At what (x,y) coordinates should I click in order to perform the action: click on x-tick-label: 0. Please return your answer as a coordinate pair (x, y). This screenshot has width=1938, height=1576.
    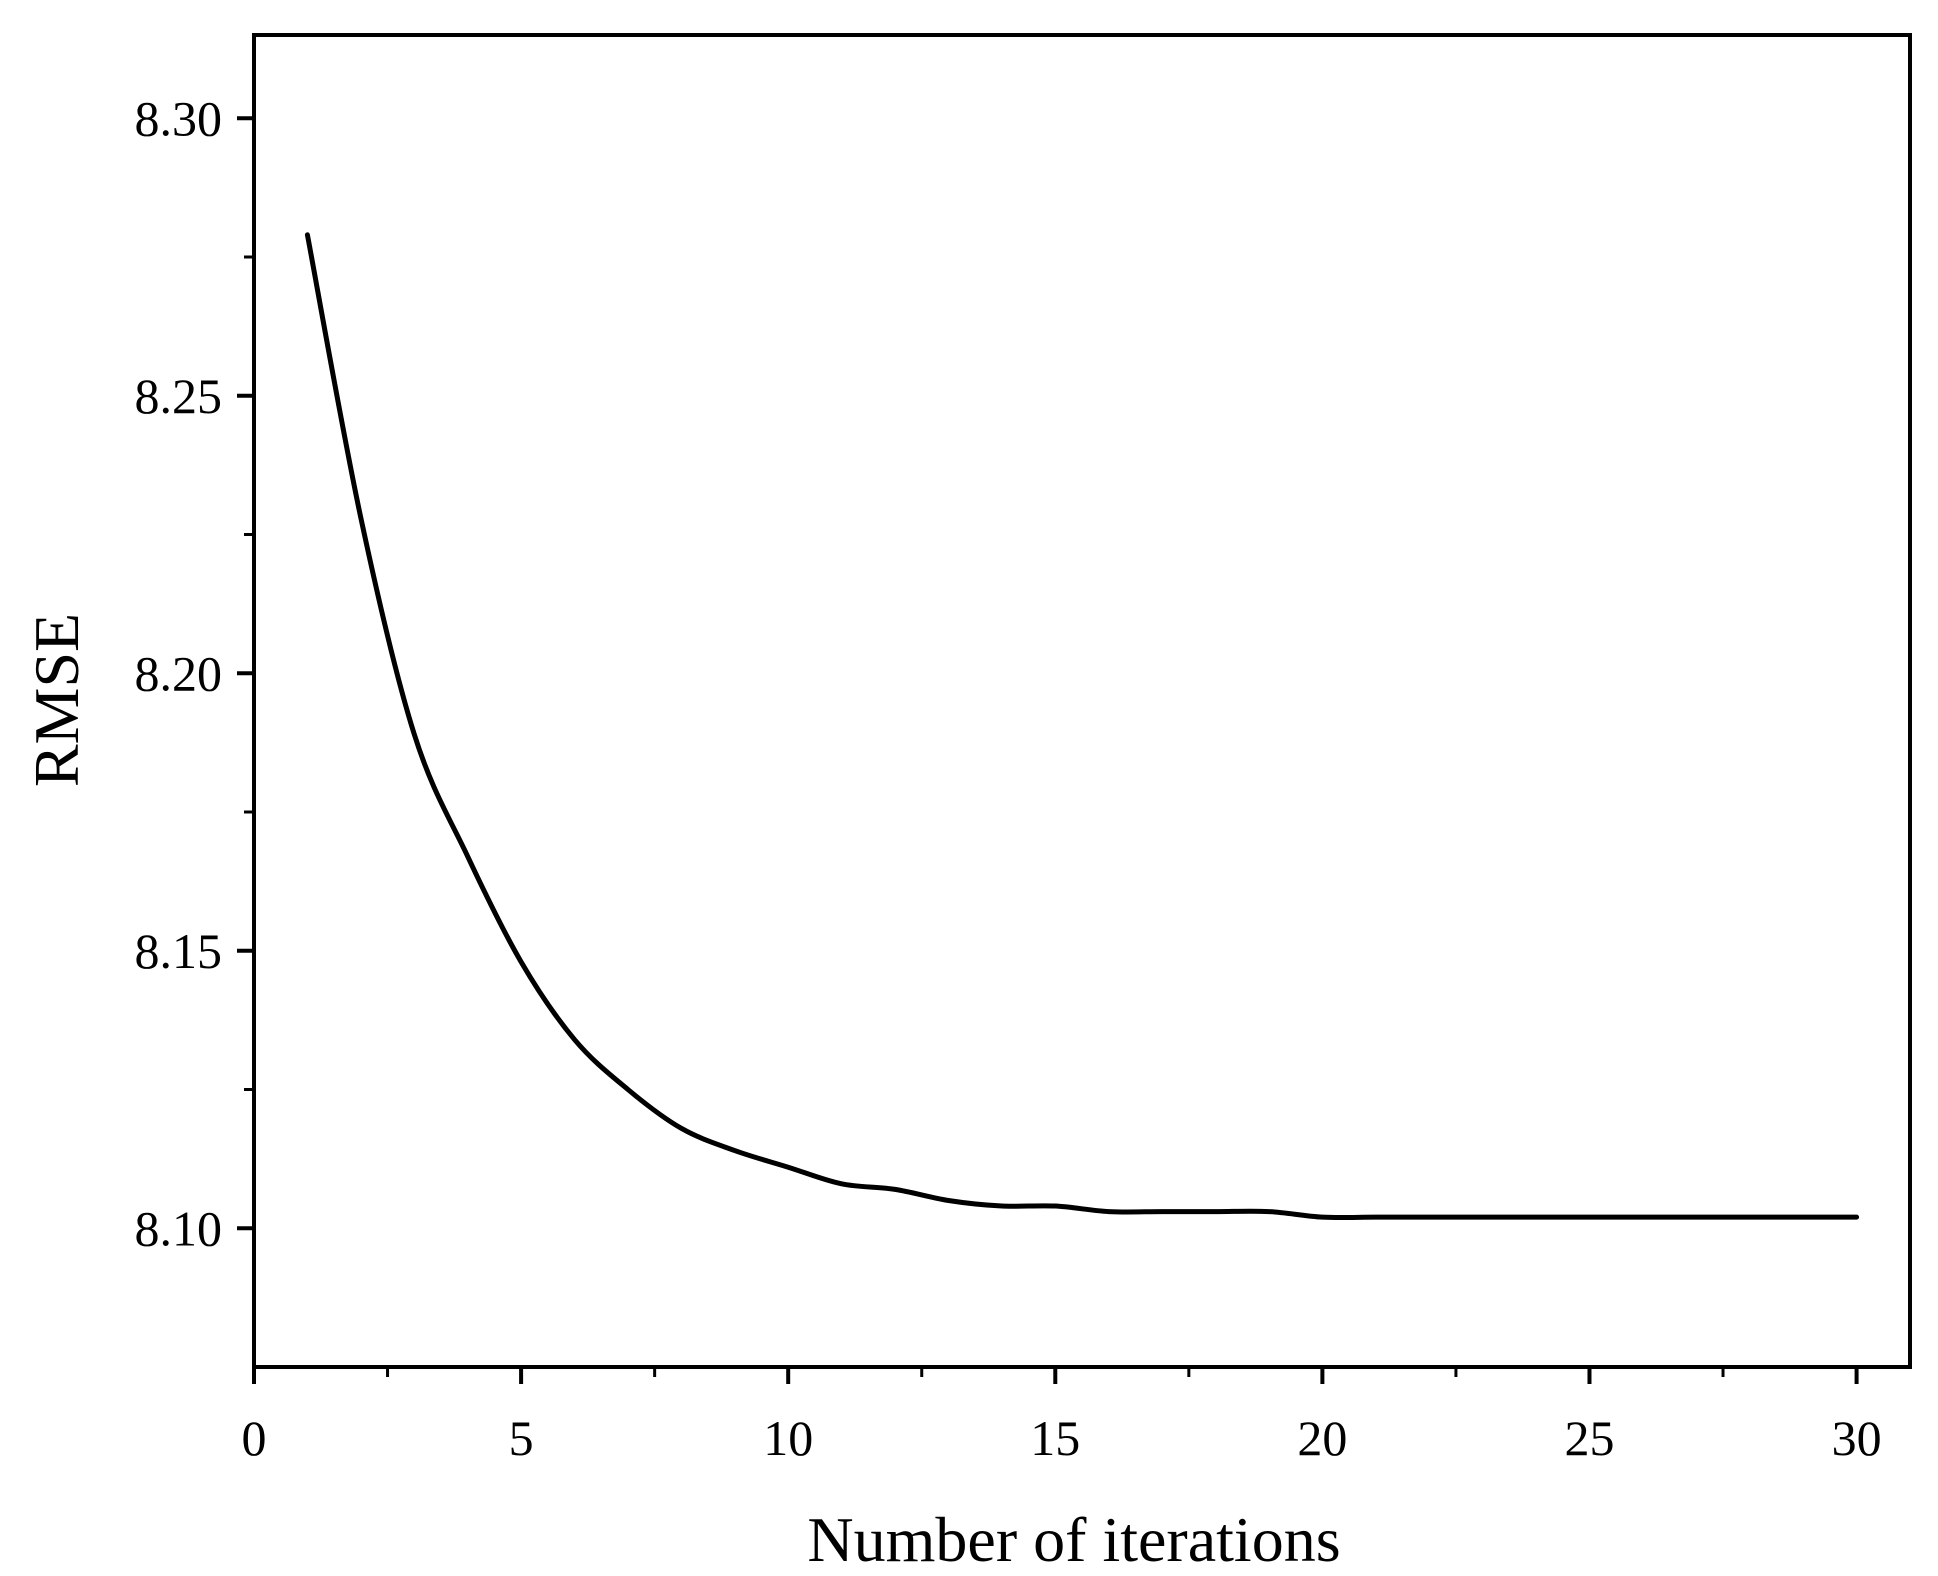
    Looking at the image, I should click on (254, 1438).